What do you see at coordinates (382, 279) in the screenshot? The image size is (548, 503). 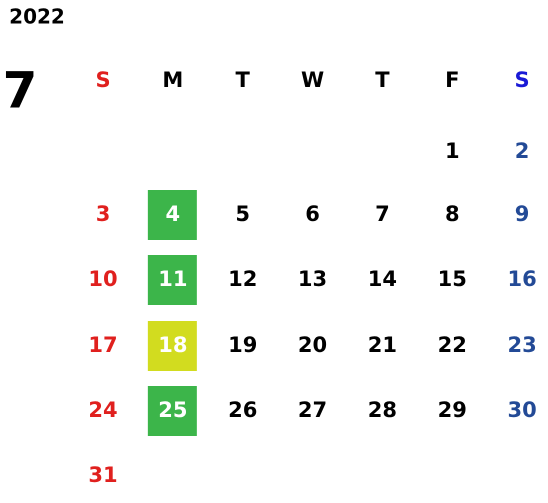 I see `day: 14` at bounding box center [382, 279].